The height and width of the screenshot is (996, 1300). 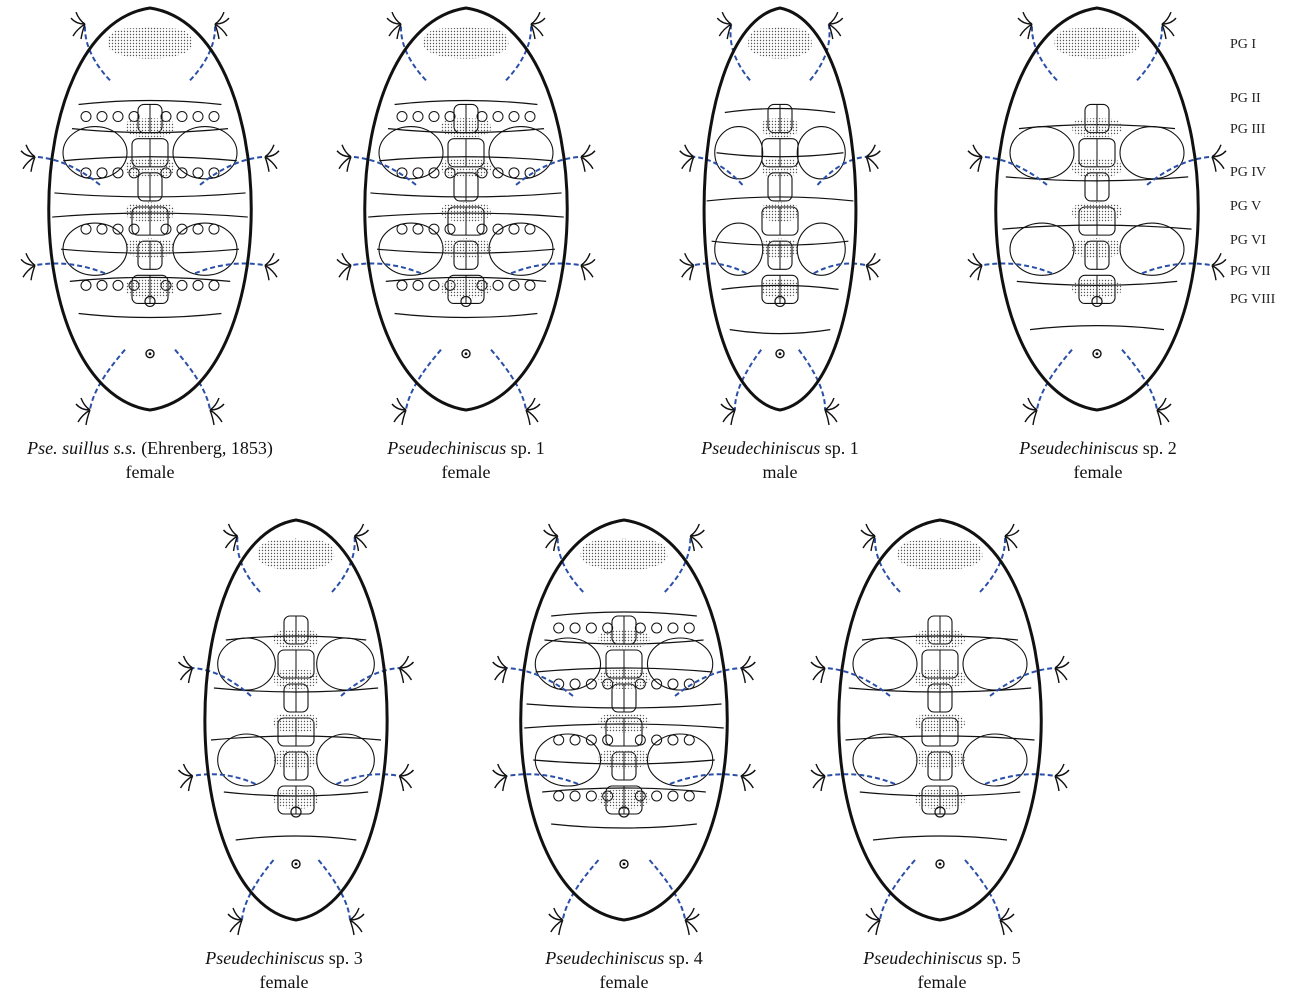 I want to click on pg-label: PG IV, so click(x=1248, y=172).